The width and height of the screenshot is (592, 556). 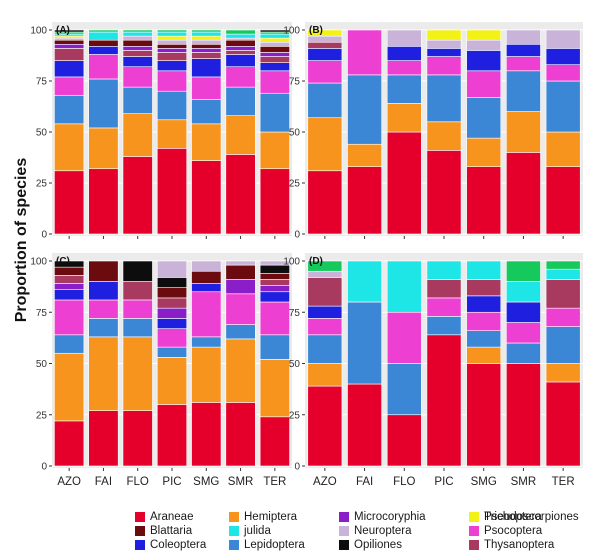 What do you see at coordinates (274, 44) in the screenshot?
I see `bar-segment-neuroptera-ter` at bounding box center [274, 44].